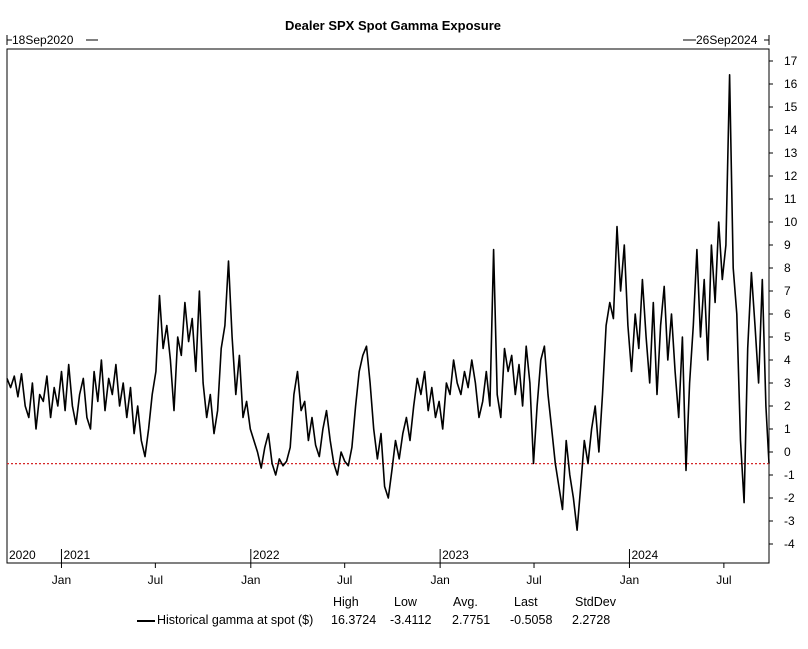 Image resolution: width=808 pixels, height=649 pixels. I want to click on legend-value-last: -0.5058, so click(531, 620).